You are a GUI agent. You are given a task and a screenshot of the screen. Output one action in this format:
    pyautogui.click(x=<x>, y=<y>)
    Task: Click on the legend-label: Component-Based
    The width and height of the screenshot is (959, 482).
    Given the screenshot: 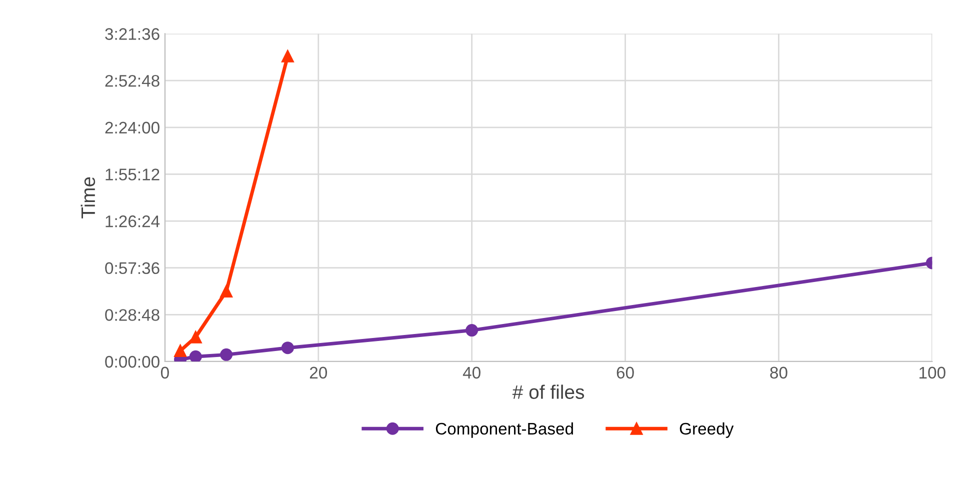 What is the action you would take?
    pyautogui.click(x=504, y=430)
    